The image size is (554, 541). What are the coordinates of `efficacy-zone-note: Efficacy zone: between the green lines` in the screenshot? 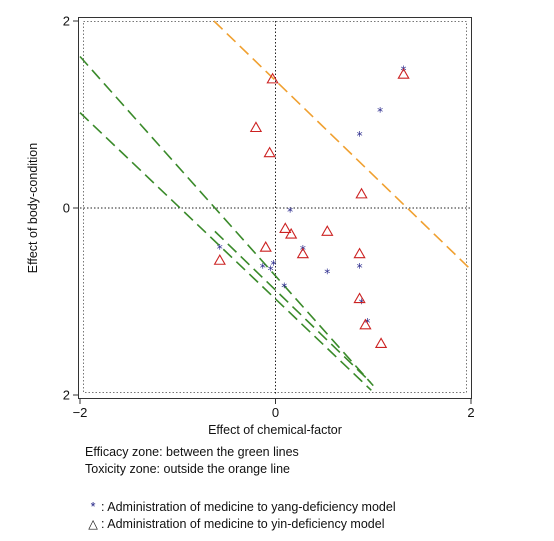 It's located at (192, 452).